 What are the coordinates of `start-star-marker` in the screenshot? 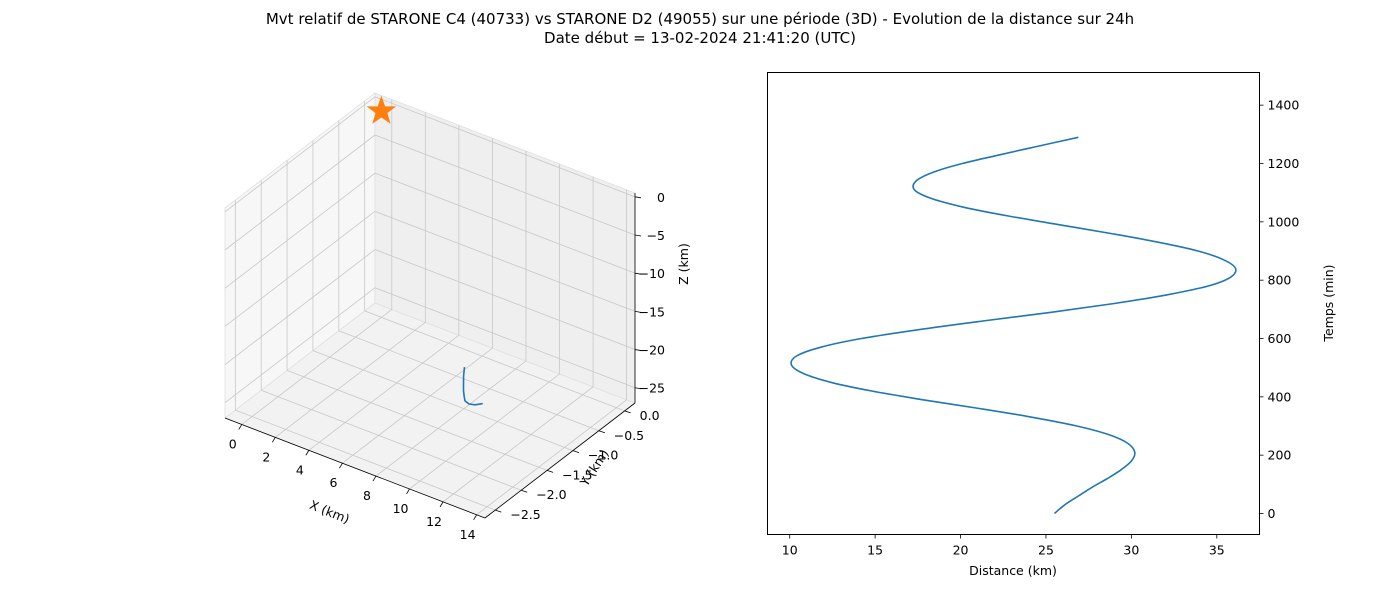 It's located at (381, 109).